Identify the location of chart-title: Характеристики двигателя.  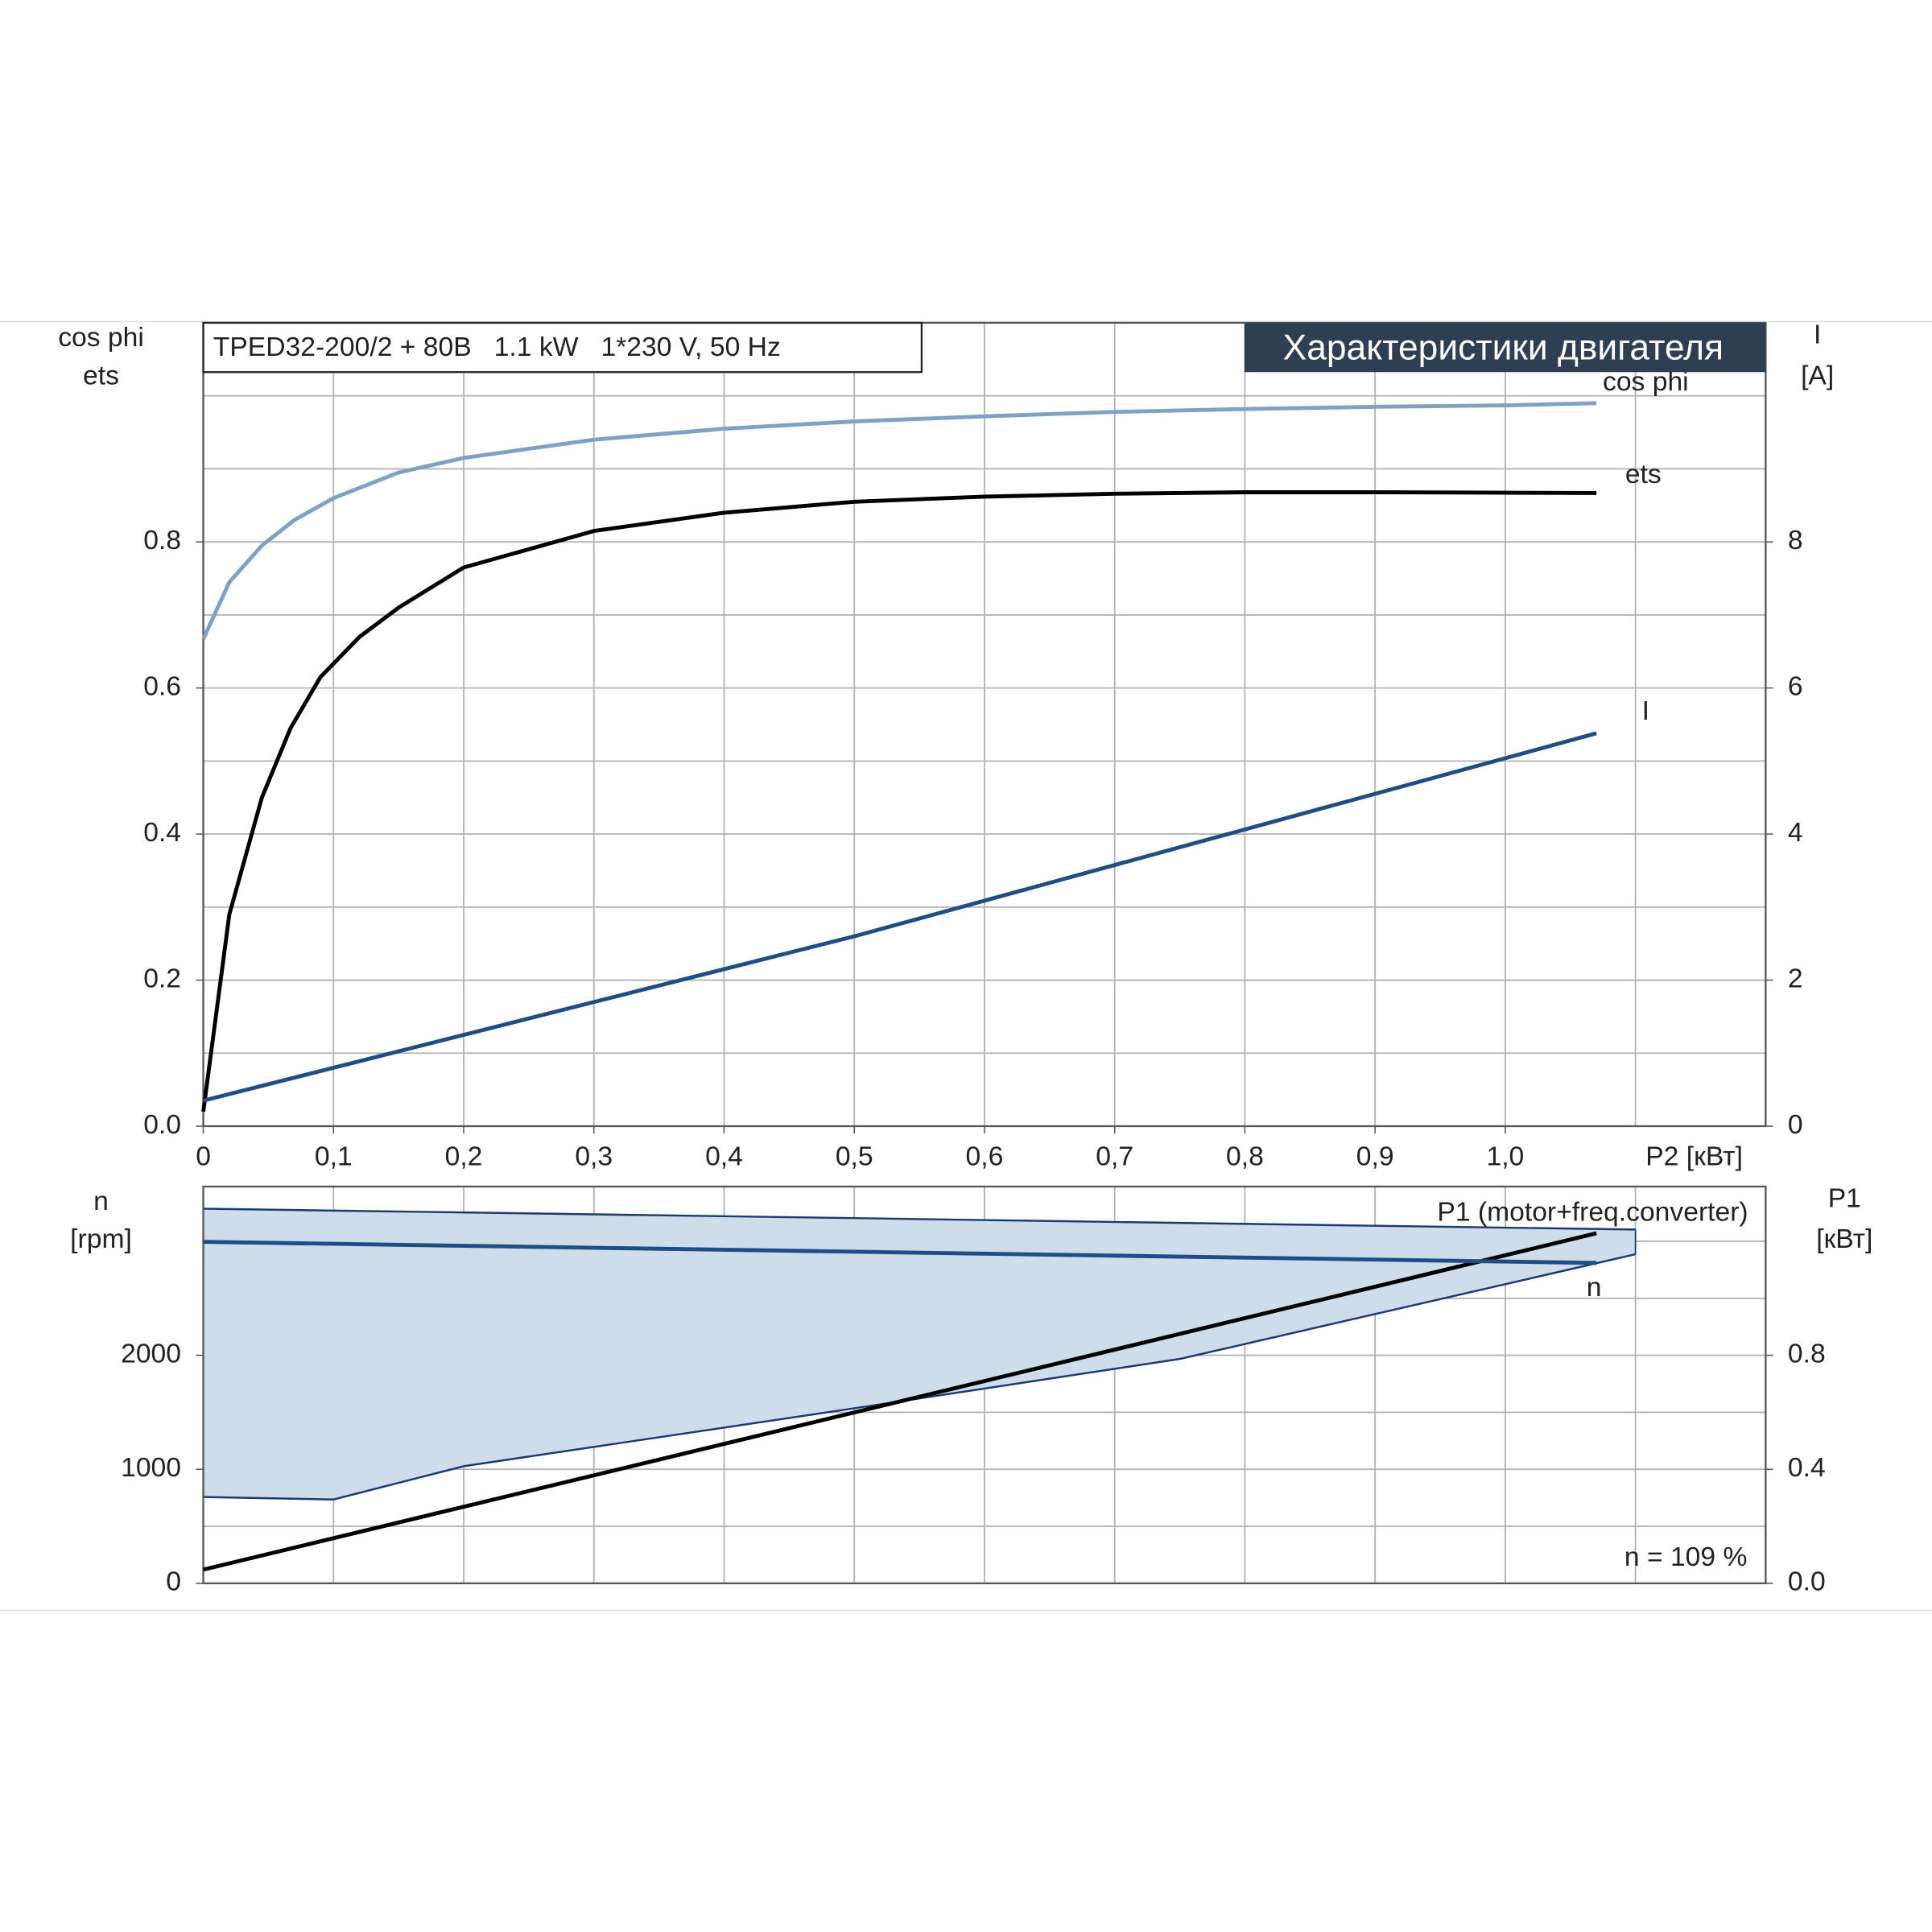
(1503, 347).